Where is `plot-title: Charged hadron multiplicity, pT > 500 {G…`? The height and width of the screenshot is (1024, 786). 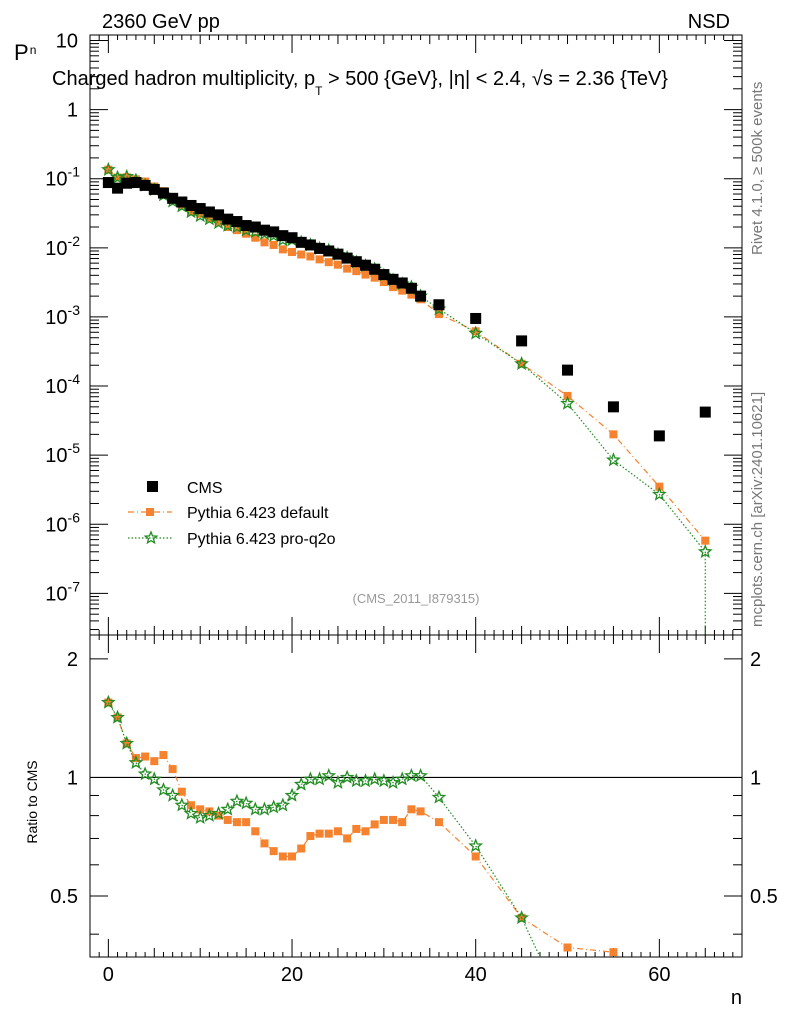 plot-title: Charged hadron multiplicity, pT > 500 {G… is located at coordinates (360, 83).